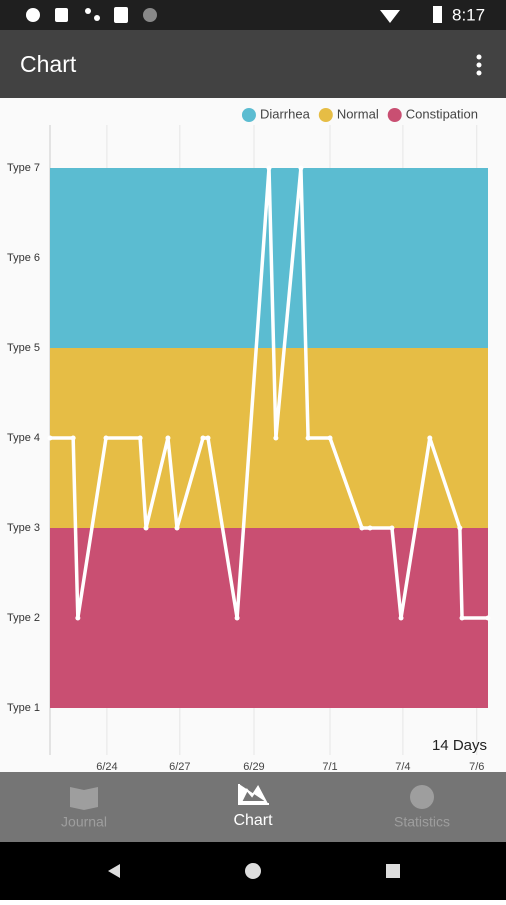 The height and width of the screenshot is (905, 506). What do you see at coordinates (402, 767) in the screenshot?
I see `x-tick-label: 7/4` at bounding box center [402, 767].